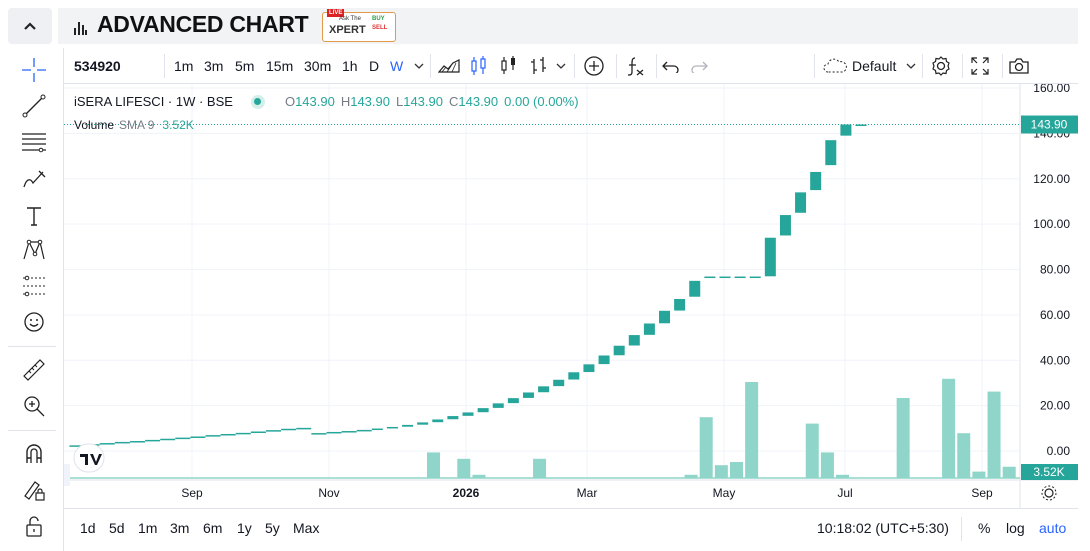 The width and height of the screenshot is (1090, 551). I want to click on interval-3m: 3m, so click(214, 66).